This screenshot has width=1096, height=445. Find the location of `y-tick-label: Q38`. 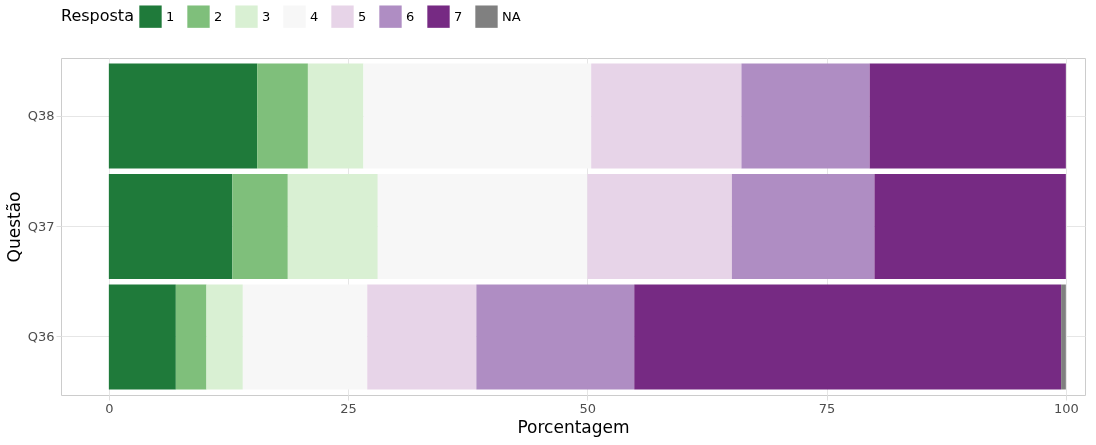

y-tick-label: Q38 is located at coordinates (41, 116).